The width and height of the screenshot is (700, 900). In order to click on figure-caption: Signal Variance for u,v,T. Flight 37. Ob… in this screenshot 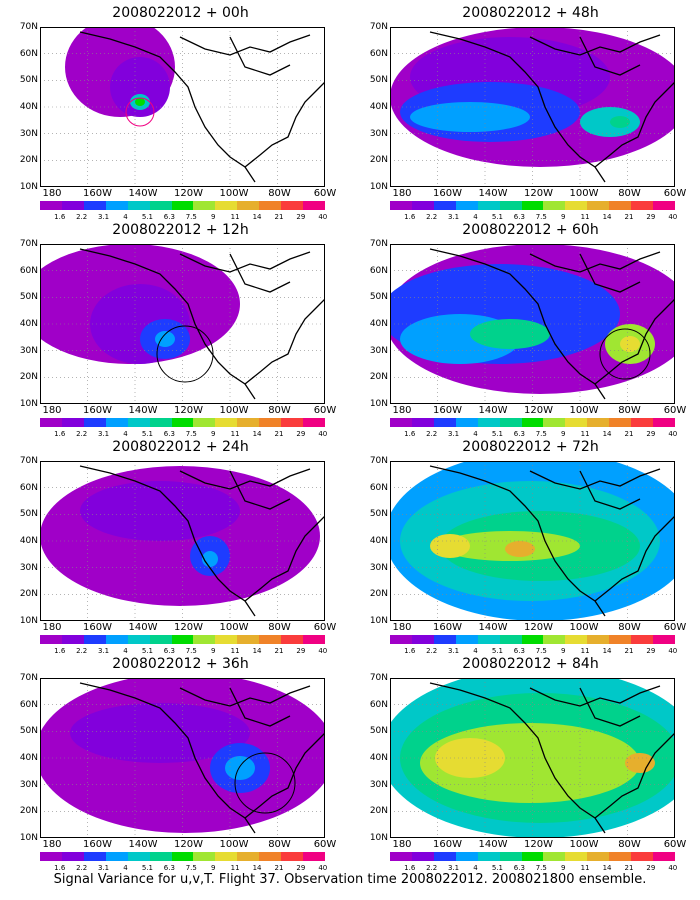, I will do `click(350, 879)`.